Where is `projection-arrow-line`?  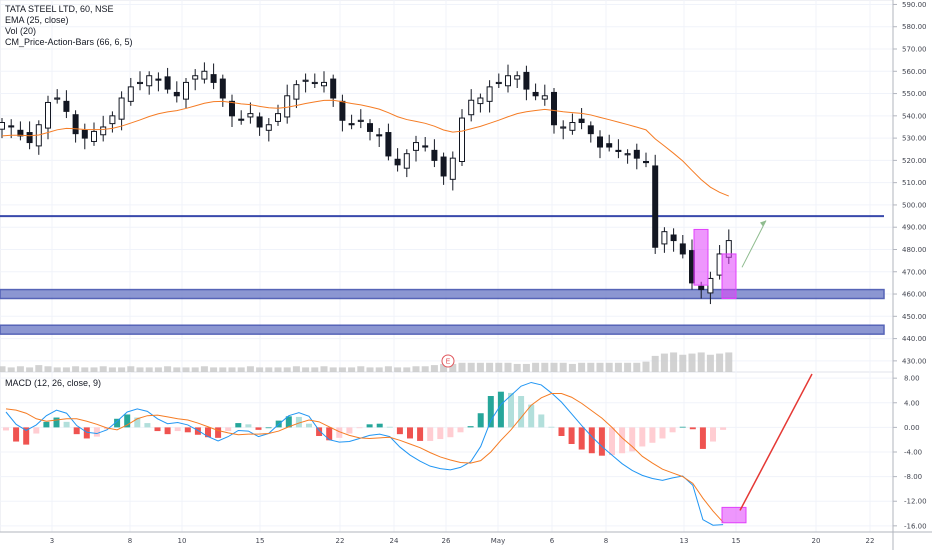
projection-arrow-line is located at coordinates (754, 244).